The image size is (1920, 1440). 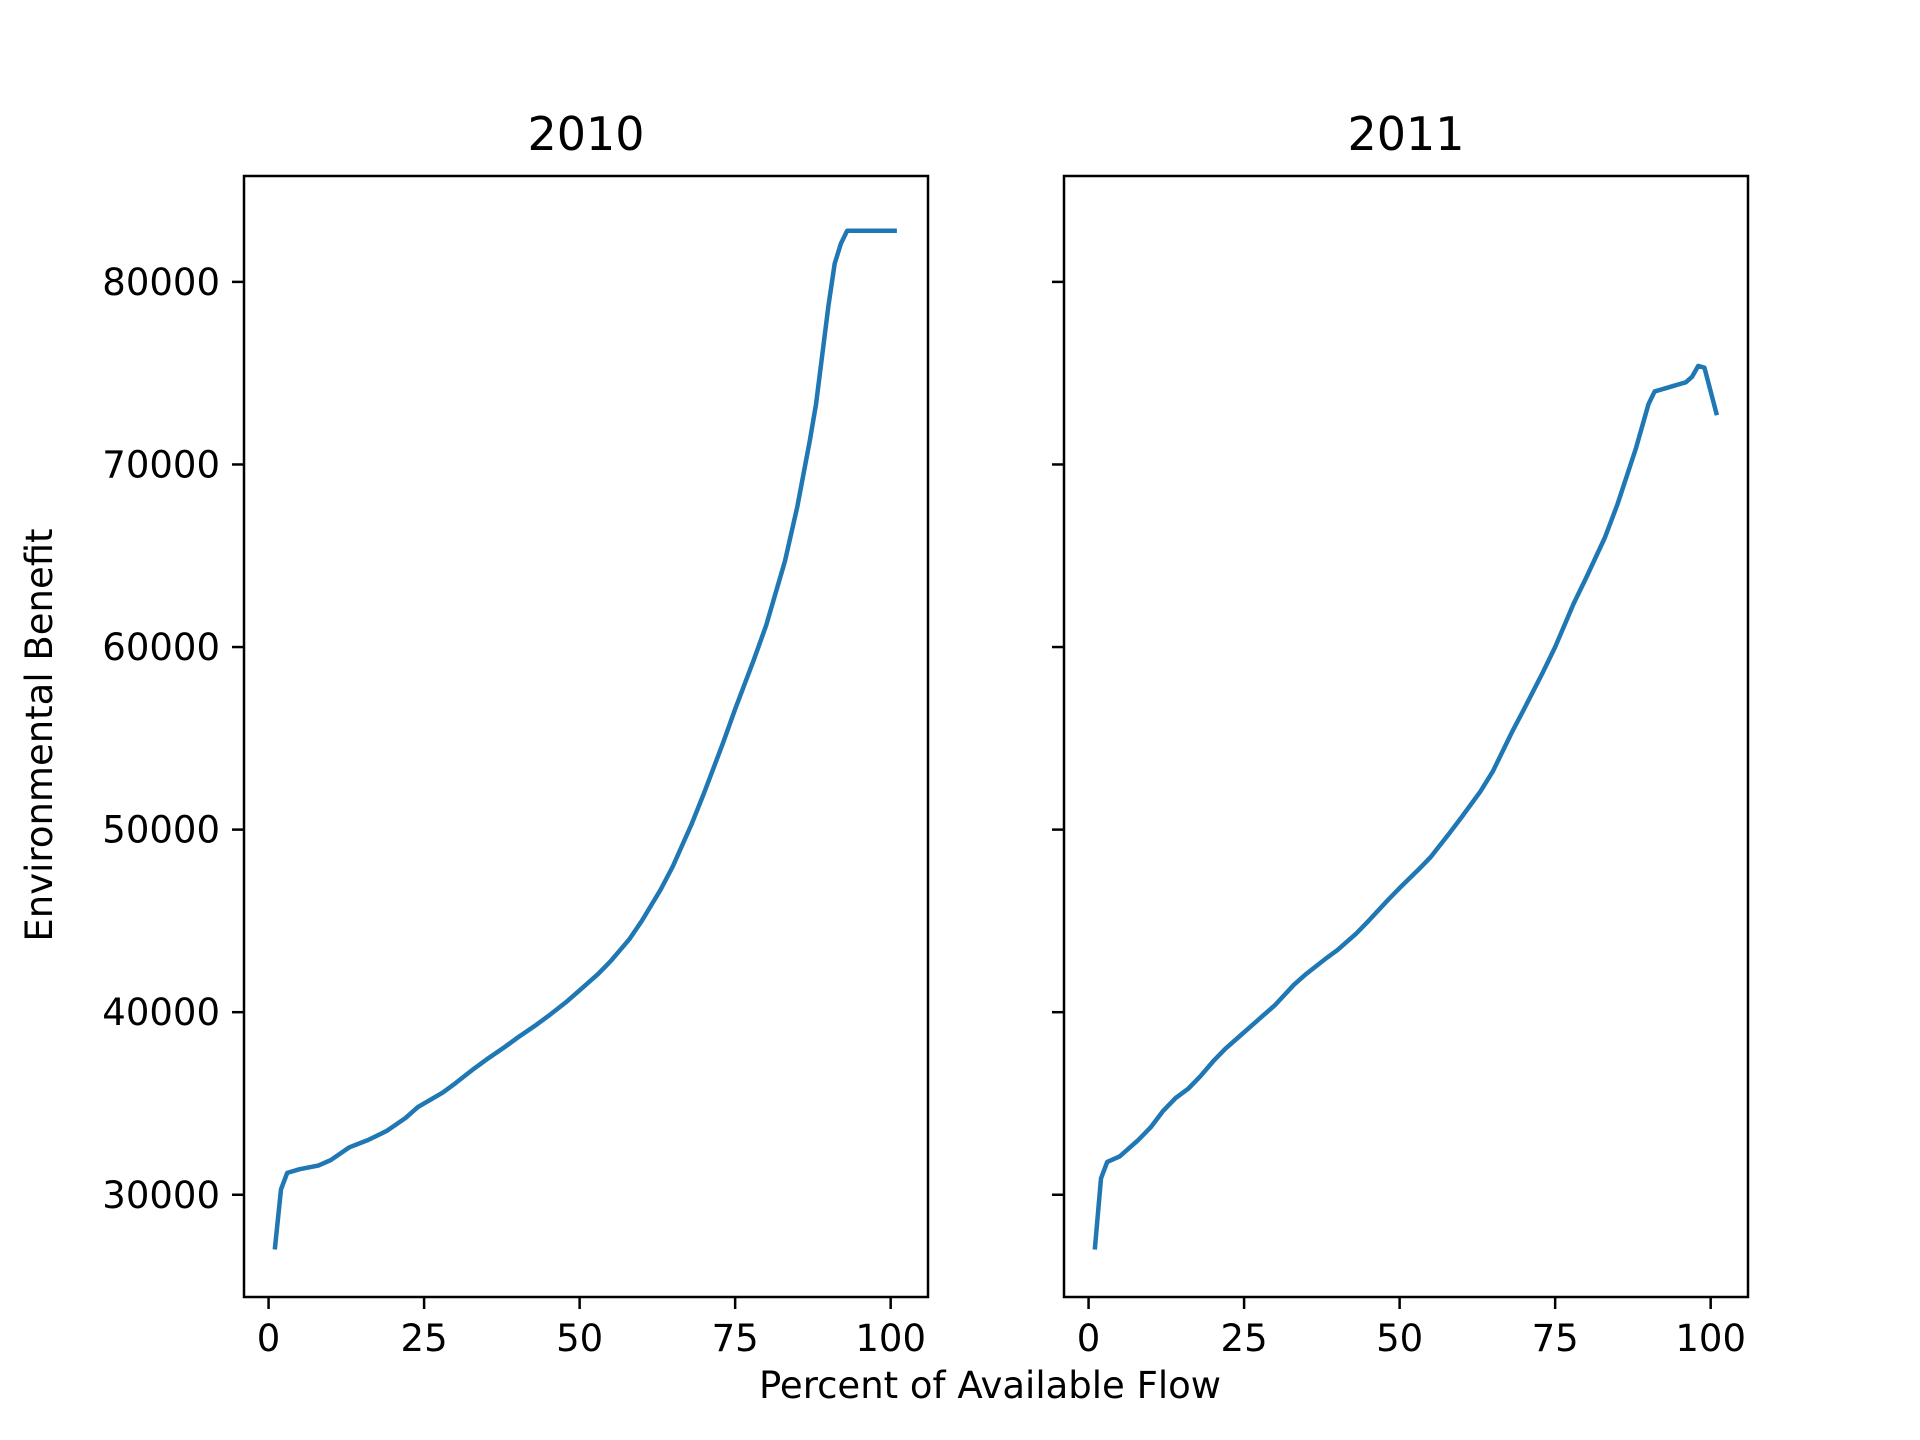 I want to click on y-tick-label: 40000, so click(x=161, y=1012).